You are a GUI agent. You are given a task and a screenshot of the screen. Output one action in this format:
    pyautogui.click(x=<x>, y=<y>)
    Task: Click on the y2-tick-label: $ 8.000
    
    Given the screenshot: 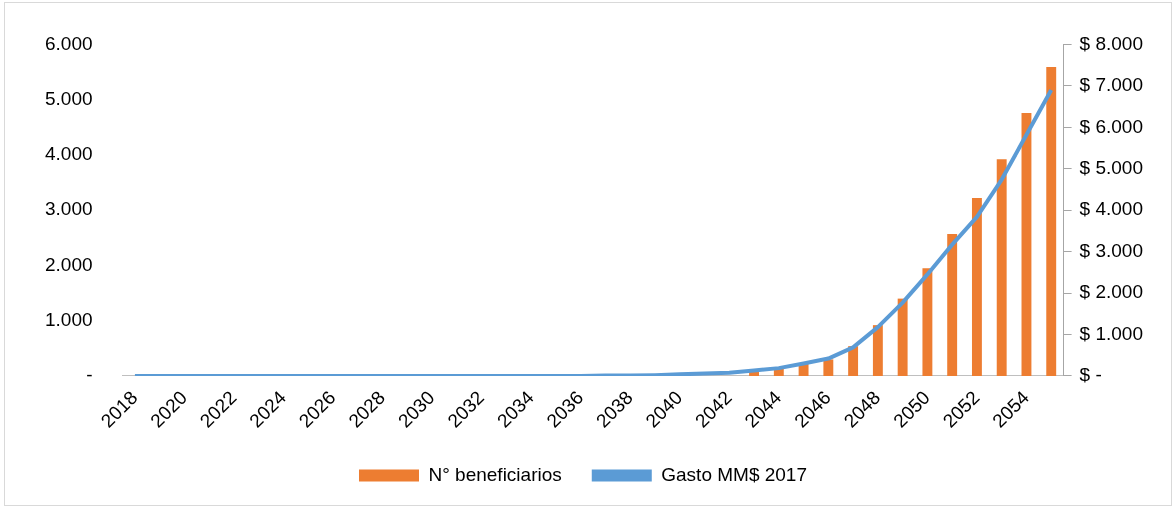 What is the action you would take?
    pyautogui.click(x=1111, y=43)
    